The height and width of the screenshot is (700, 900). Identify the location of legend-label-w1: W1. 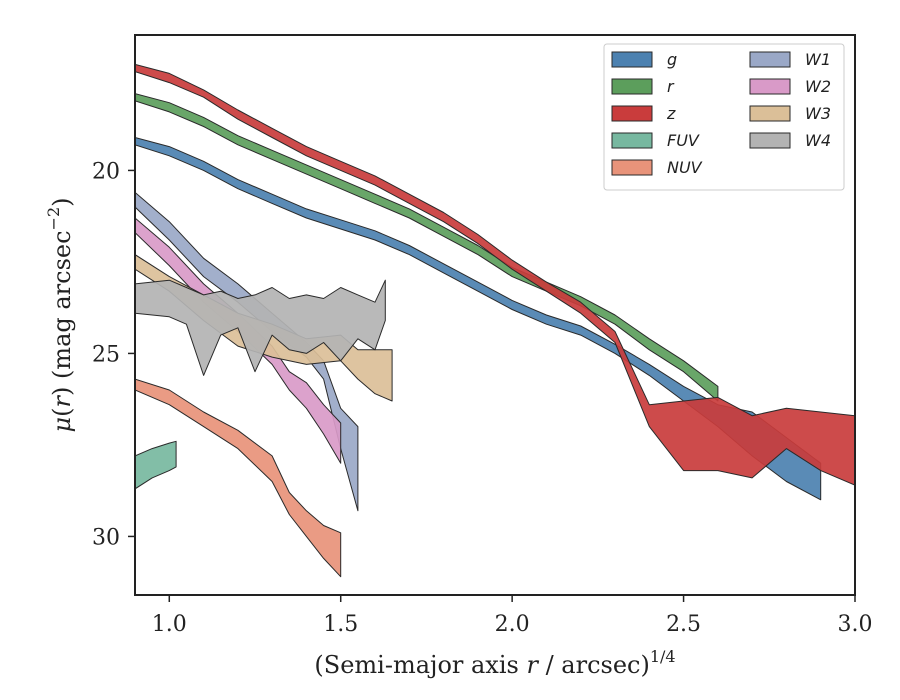
(818, 59).